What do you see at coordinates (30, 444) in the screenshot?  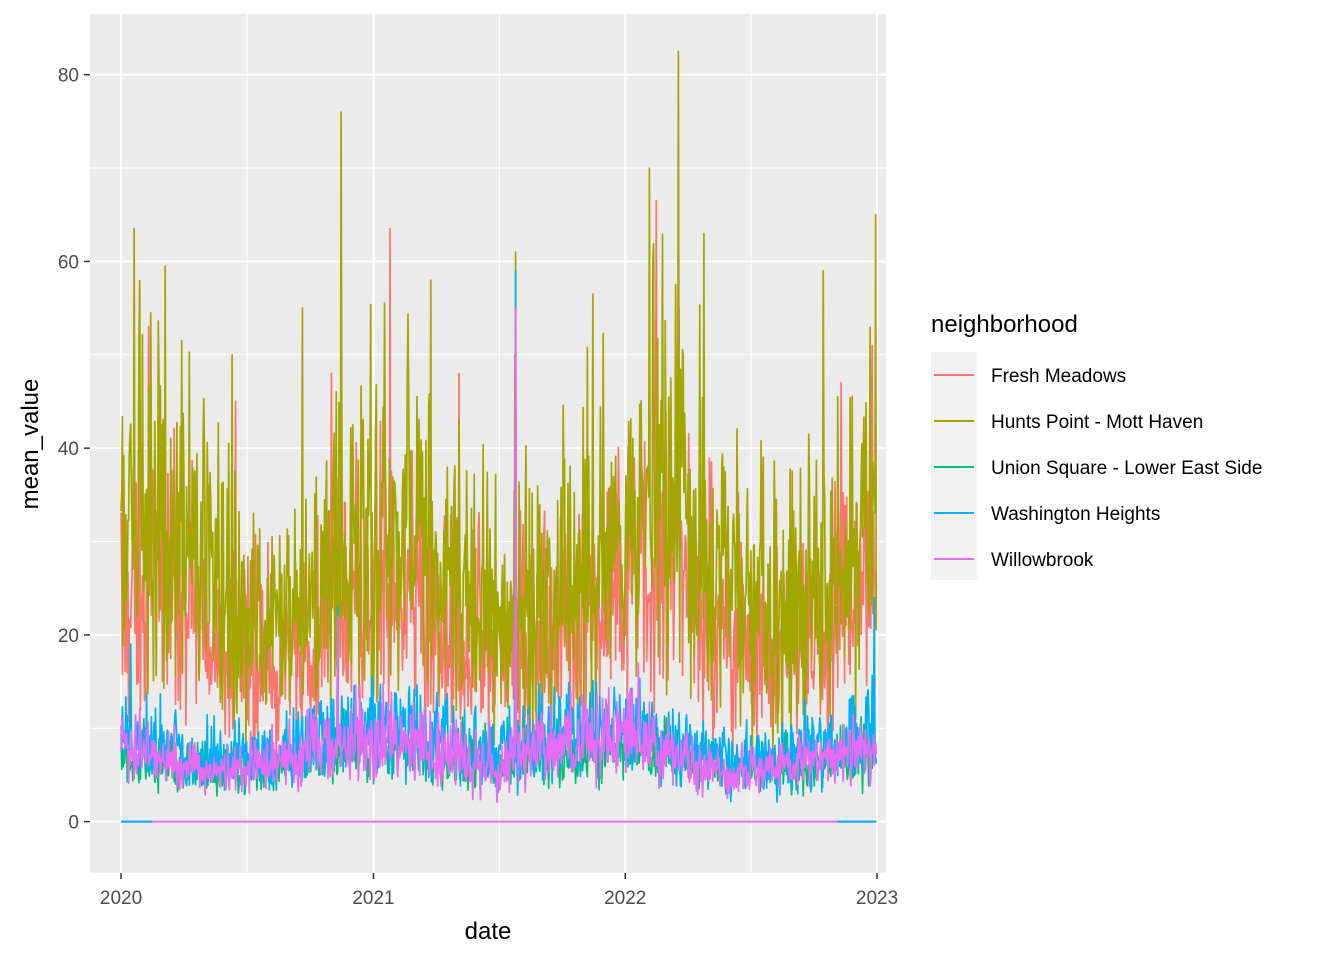 I see `y-axis-title: mean_value` at bounding box center [30, 444].